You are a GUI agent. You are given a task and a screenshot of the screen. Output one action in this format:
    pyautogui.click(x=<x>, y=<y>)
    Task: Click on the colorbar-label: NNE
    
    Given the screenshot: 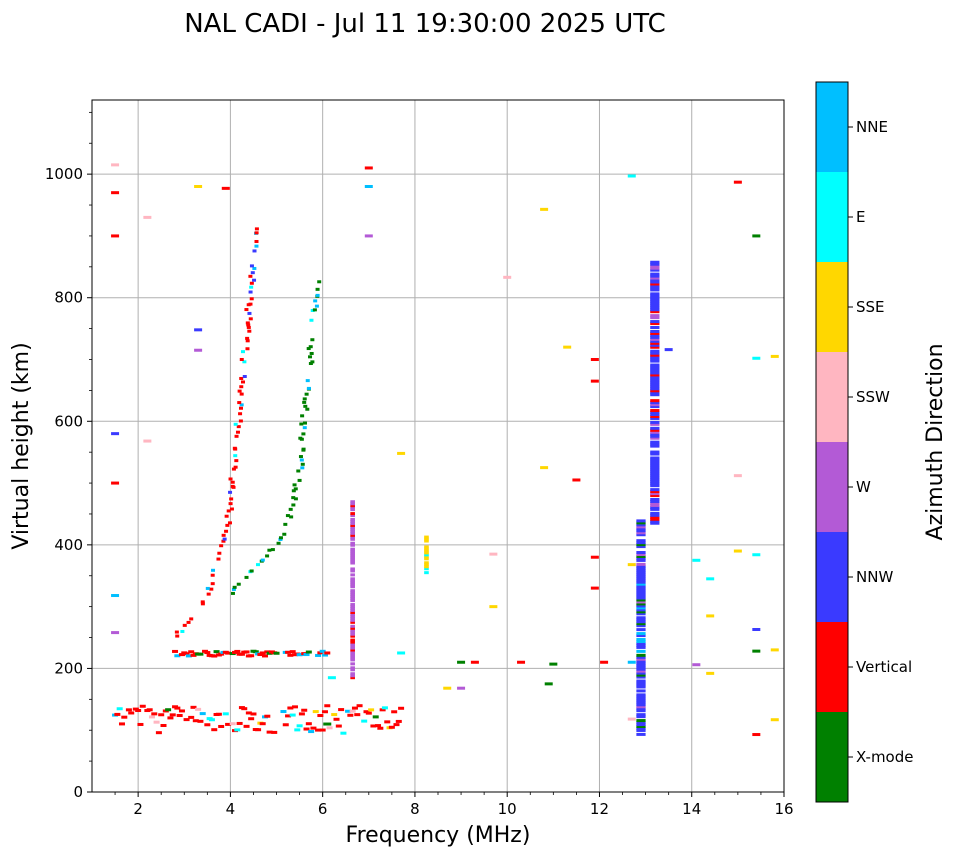 What is the action you would take?
    pyautogui.click(x=872, y=127)
    